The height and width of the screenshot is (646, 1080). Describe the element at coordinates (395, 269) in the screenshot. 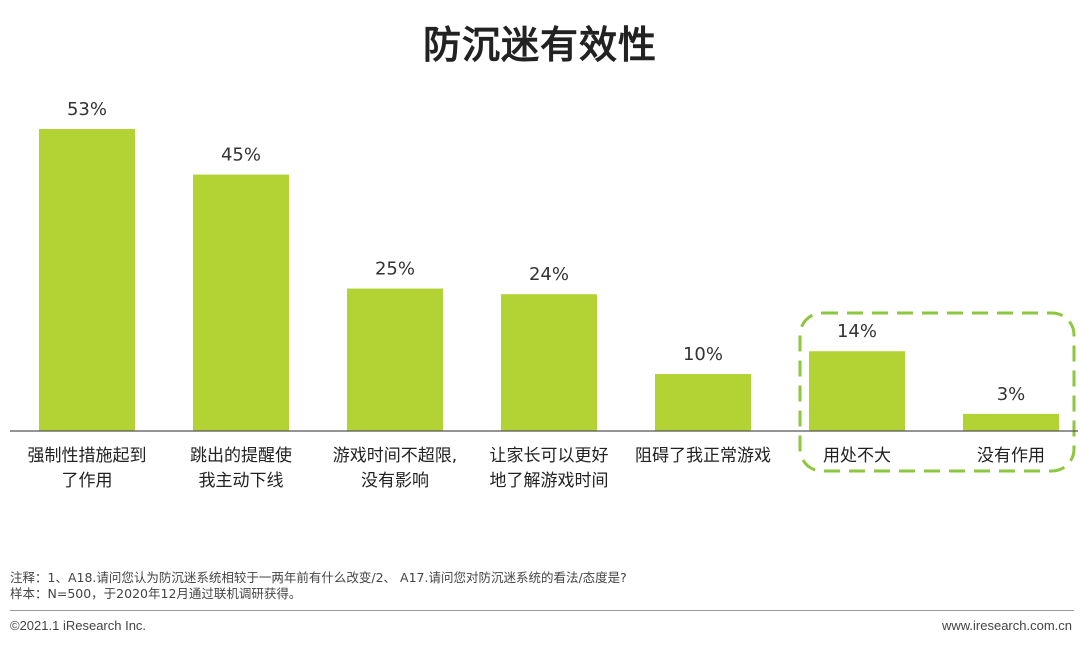

I see `value-label: 25%` at that location.